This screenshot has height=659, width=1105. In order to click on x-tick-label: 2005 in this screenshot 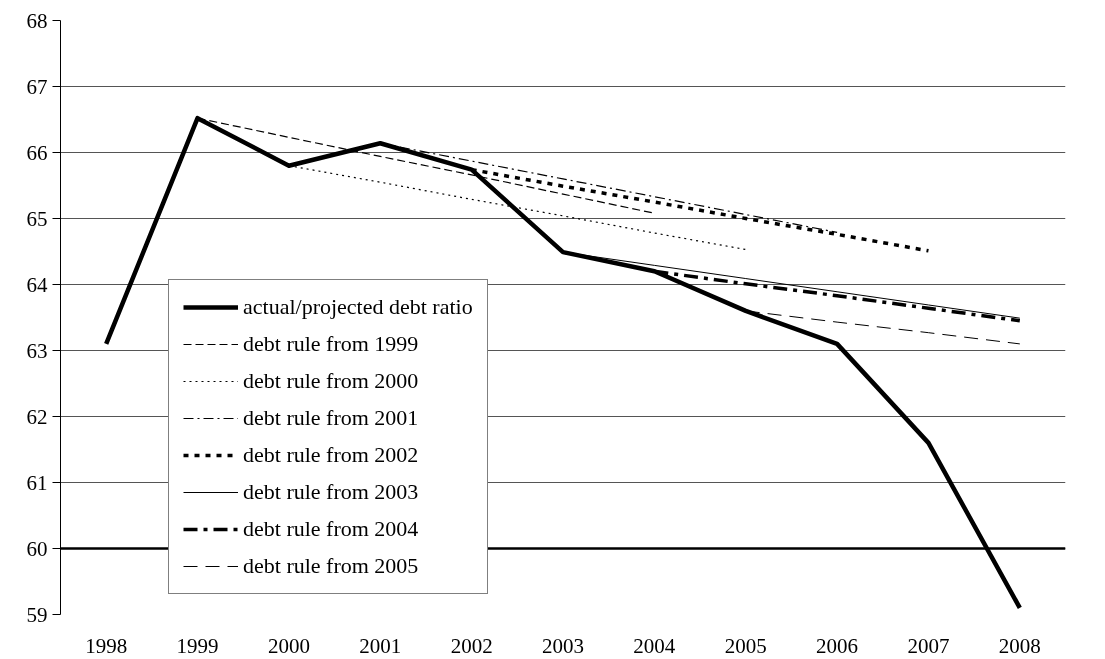, I will do `click(745, 645)`.